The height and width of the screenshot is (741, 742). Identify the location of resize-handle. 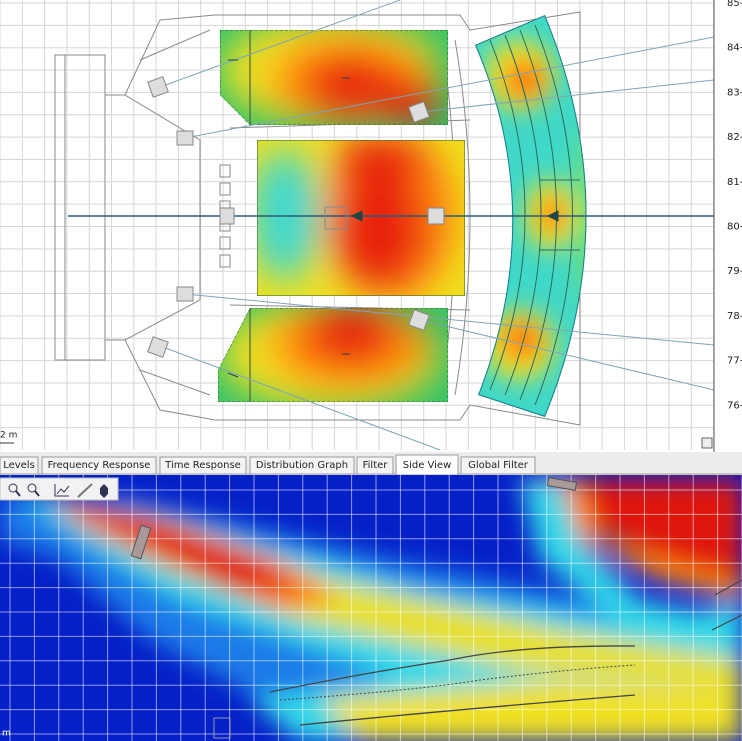
(707, 443).